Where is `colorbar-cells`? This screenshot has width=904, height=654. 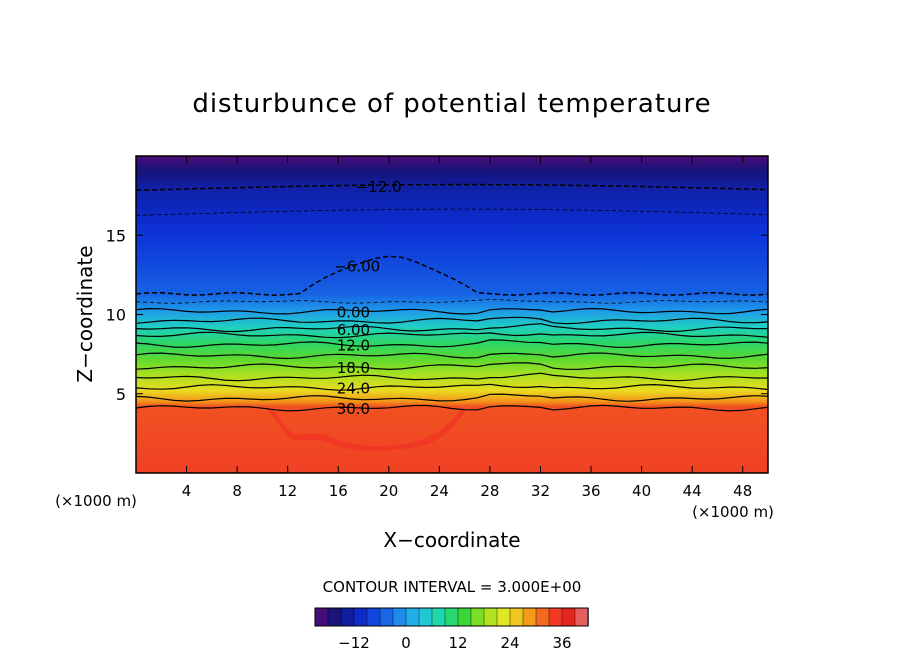 colorbar-cells is located at coordinates (451, 617).